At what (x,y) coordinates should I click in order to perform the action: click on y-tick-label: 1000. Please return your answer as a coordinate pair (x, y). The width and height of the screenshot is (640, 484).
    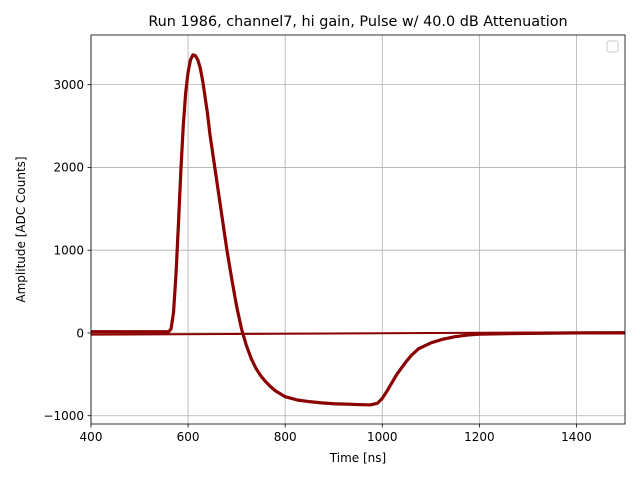
    Looking at the image, I should click on (68, 250).